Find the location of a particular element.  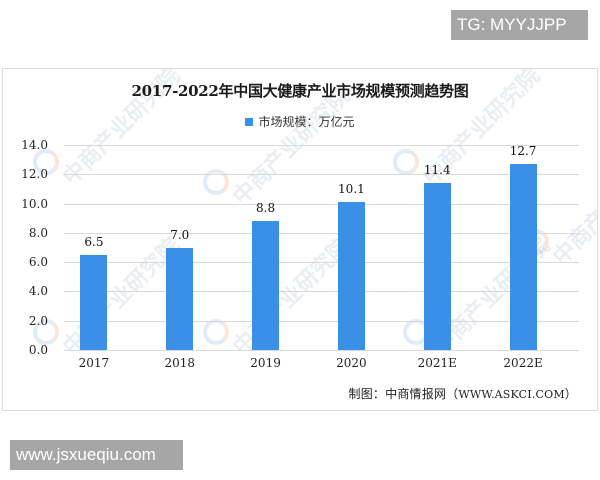

y-axis-tick-label: 2.0 is located at coordinates (38, 320).